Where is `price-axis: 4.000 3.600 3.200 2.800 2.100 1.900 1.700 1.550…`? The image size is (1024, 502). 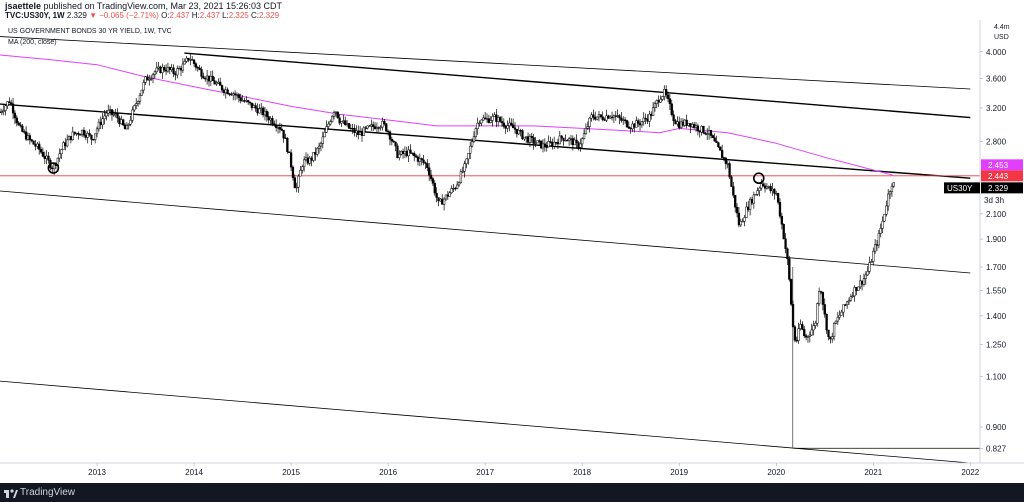
price-axis: 4.000 3.600 3.200 2.800 2.100 1.900 1.700 1.550… is located at coordinates (993, 250).